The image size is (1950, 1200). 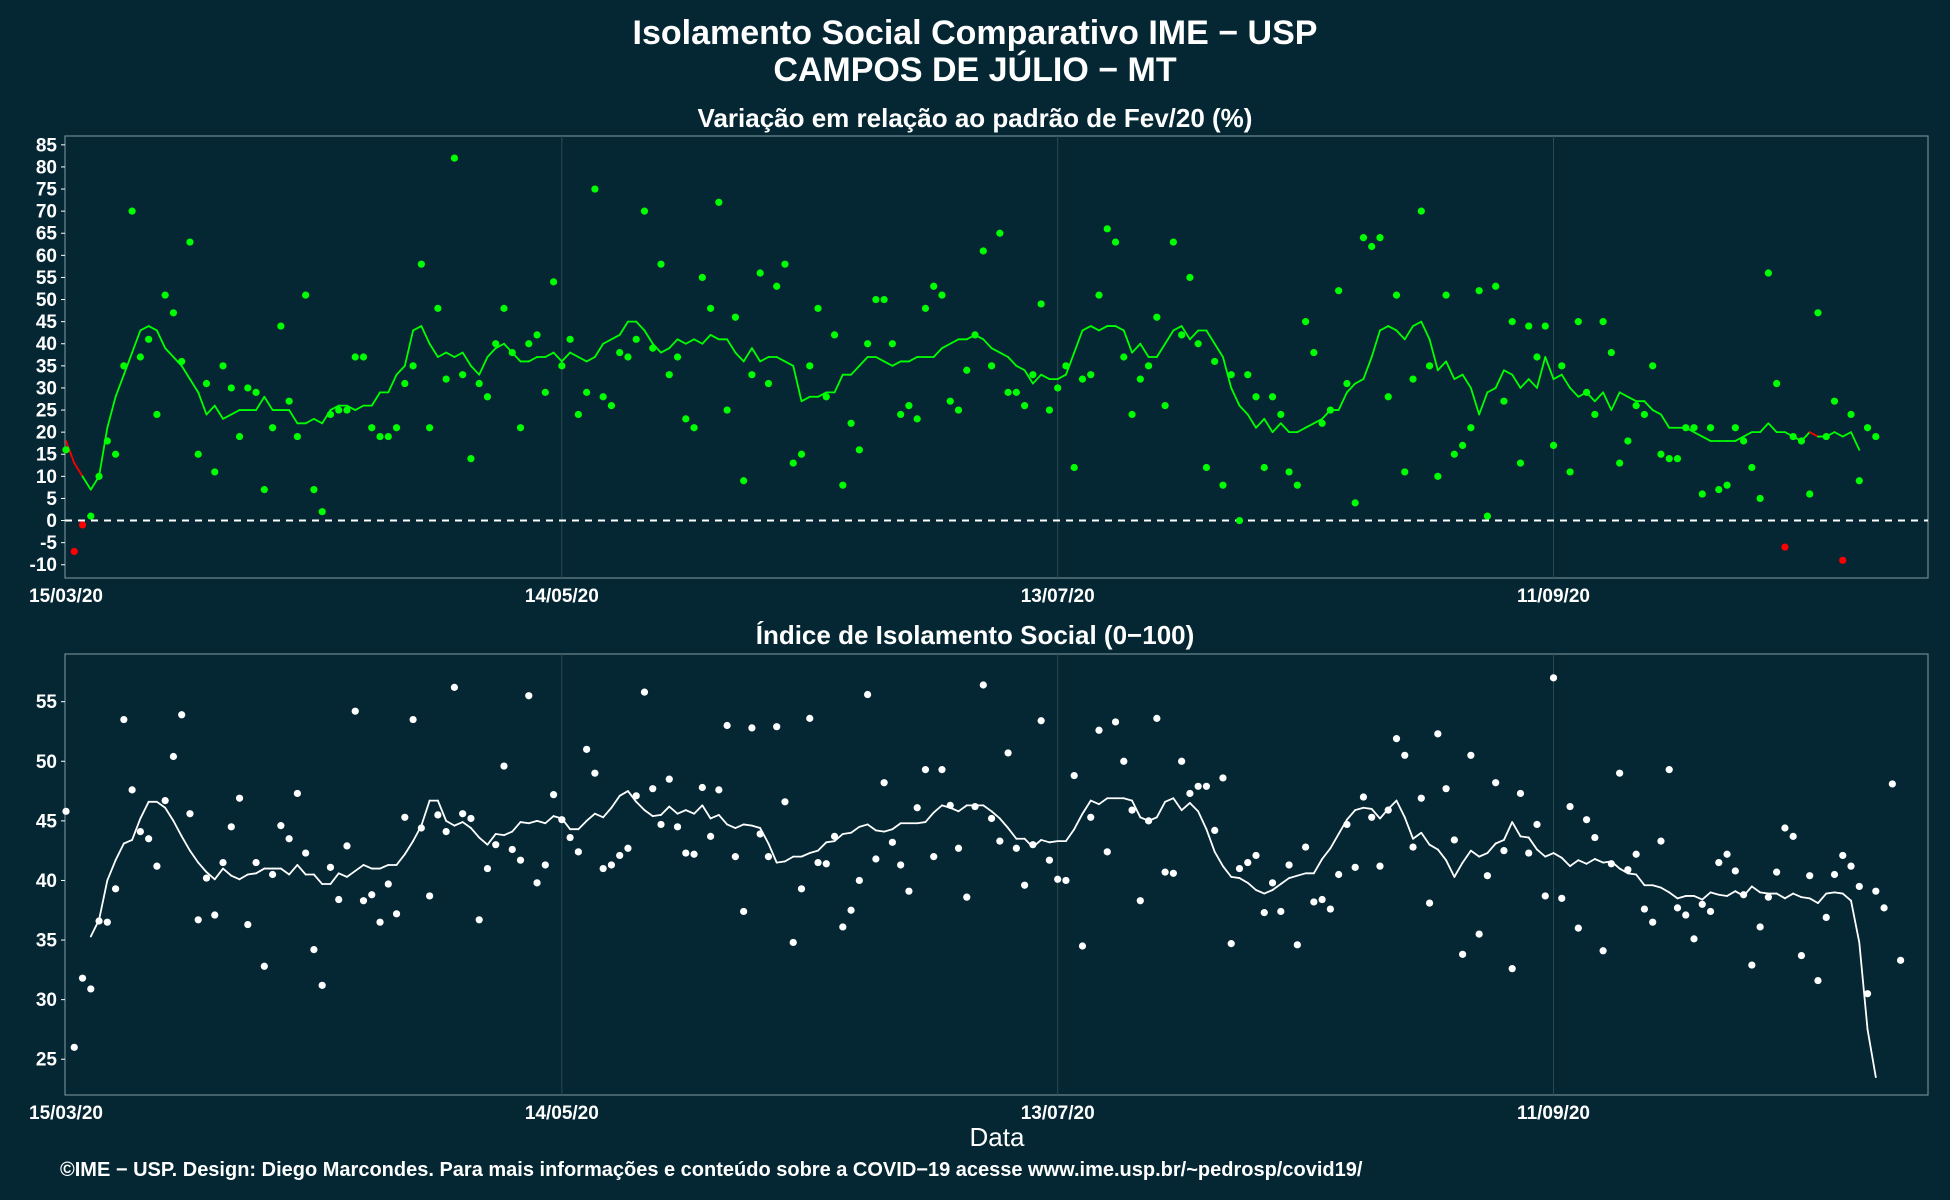 I want to click on y-tick-label: 60, so click(x=46, y=256).